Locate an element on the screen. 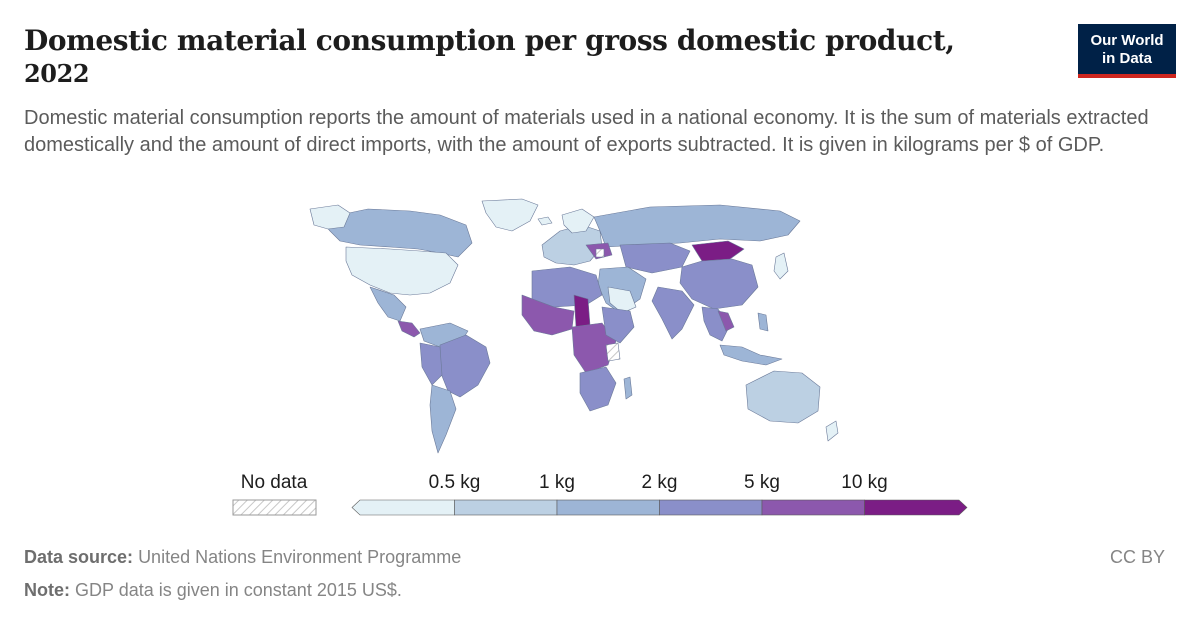 The image size is (1200, 628). country-india is located at coordinates (673, 313).